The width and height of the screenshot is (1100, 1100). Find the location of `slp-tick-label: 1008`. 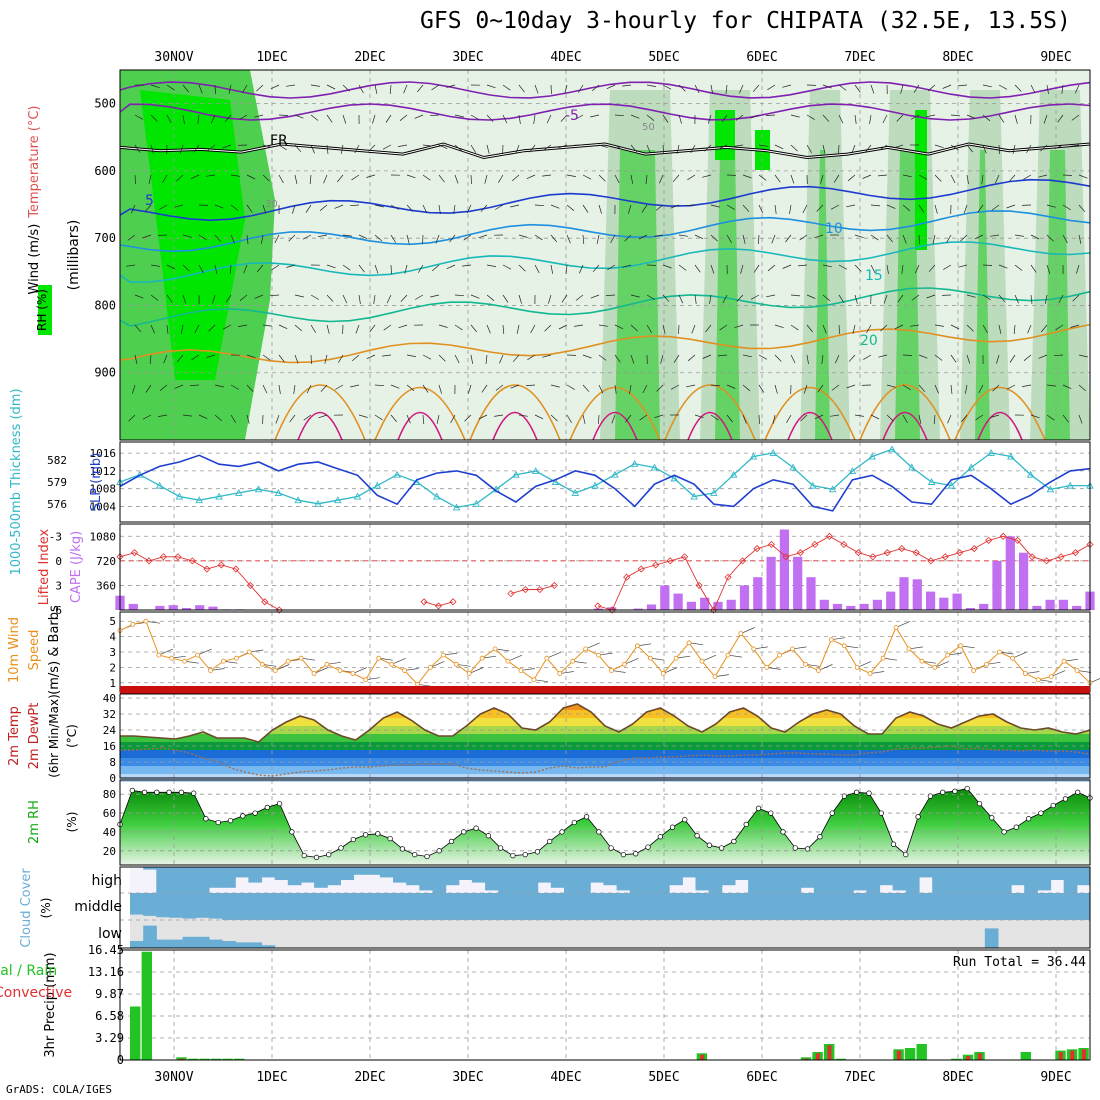

slp-tick-label: 1008 is located at coordinates (103, 489).